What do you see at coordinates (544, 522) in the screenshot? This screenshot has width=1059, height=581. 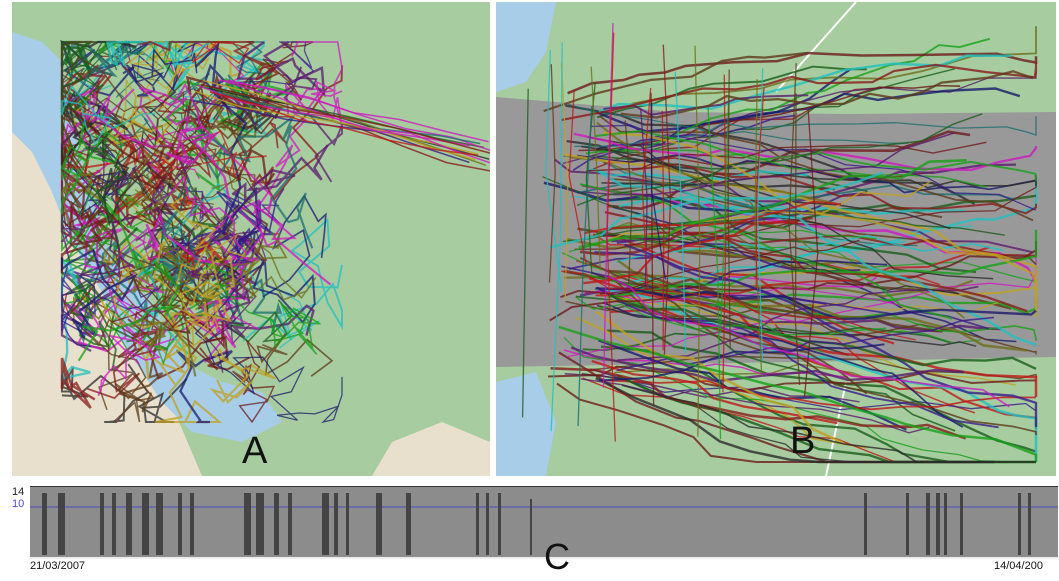 I see `timeline-histogram` at bounding box center [544, 522].